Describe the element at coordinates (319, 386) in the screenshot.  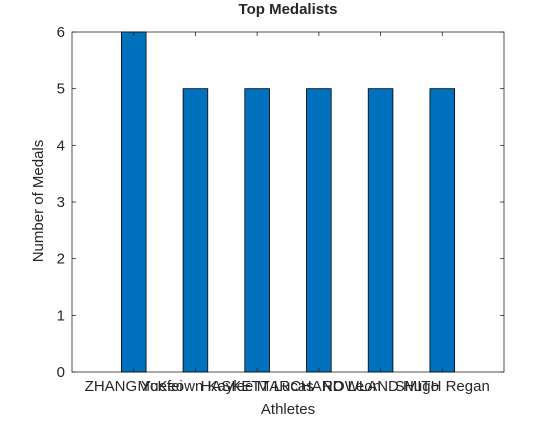
I see `x-tick-label: MARCHAND Leon` at that location.